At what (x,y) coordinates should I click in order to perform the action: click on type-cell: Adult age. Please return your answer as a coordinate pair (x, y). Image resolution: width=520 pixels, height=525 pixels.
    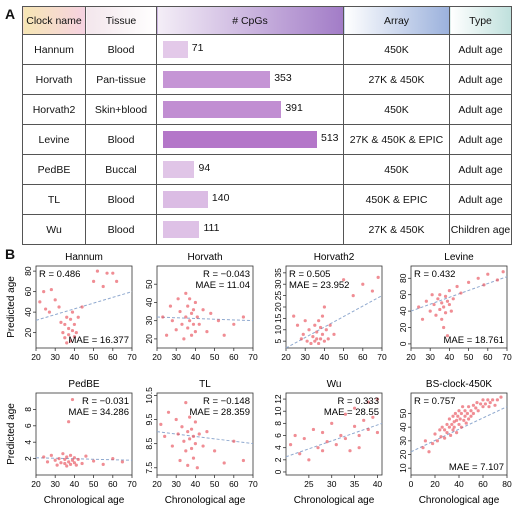
    Looking at the image, I should click on (480, 79).